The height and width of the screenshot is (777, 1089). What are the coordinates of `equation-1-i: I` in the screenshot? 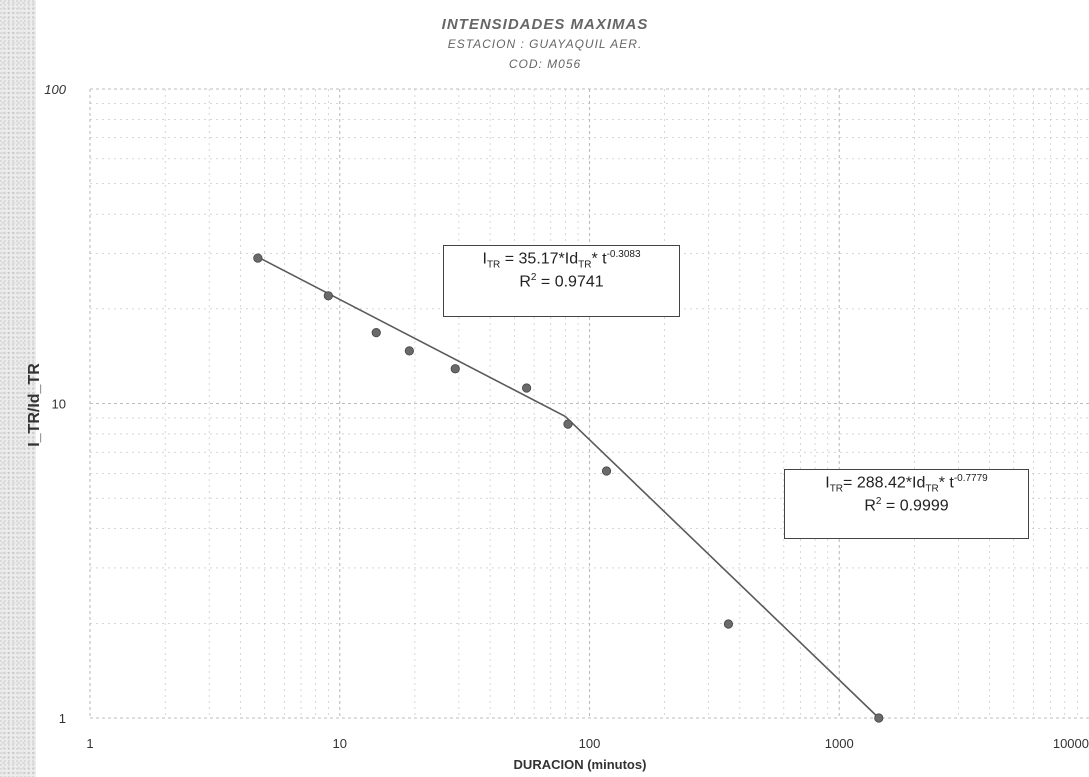 It's located at (484, 259).